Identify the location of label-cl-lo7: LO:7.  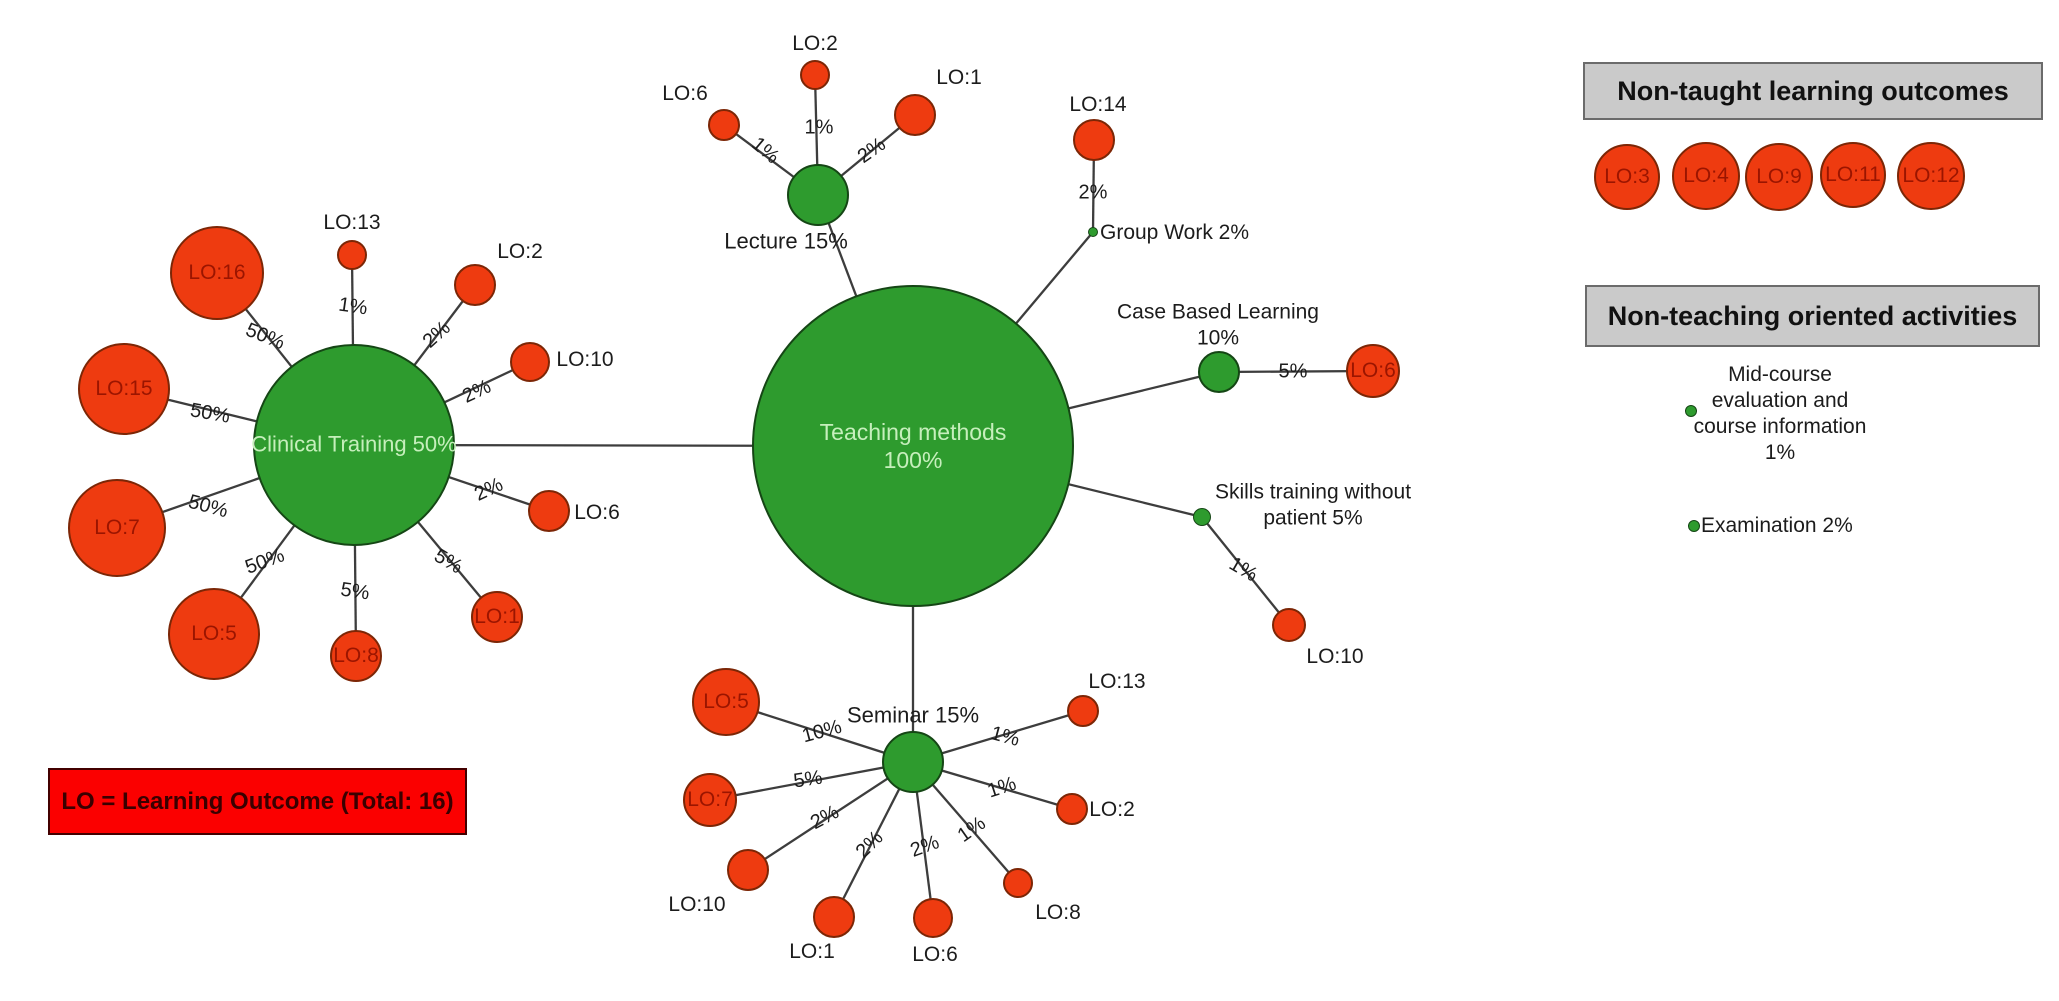
(117, 528).